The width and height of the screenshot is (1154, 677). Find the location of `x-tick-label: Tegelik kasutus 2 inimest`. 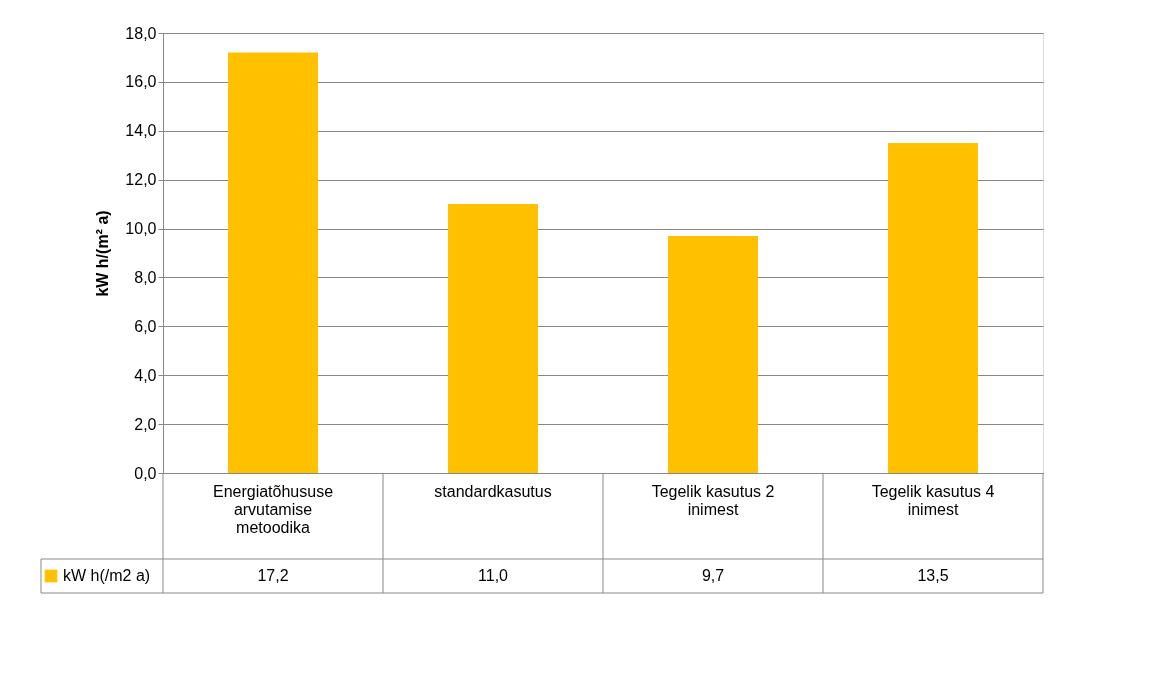

x-tick-label: Tegelik kasutus 2 inimest is located at coordinates (713, 500).